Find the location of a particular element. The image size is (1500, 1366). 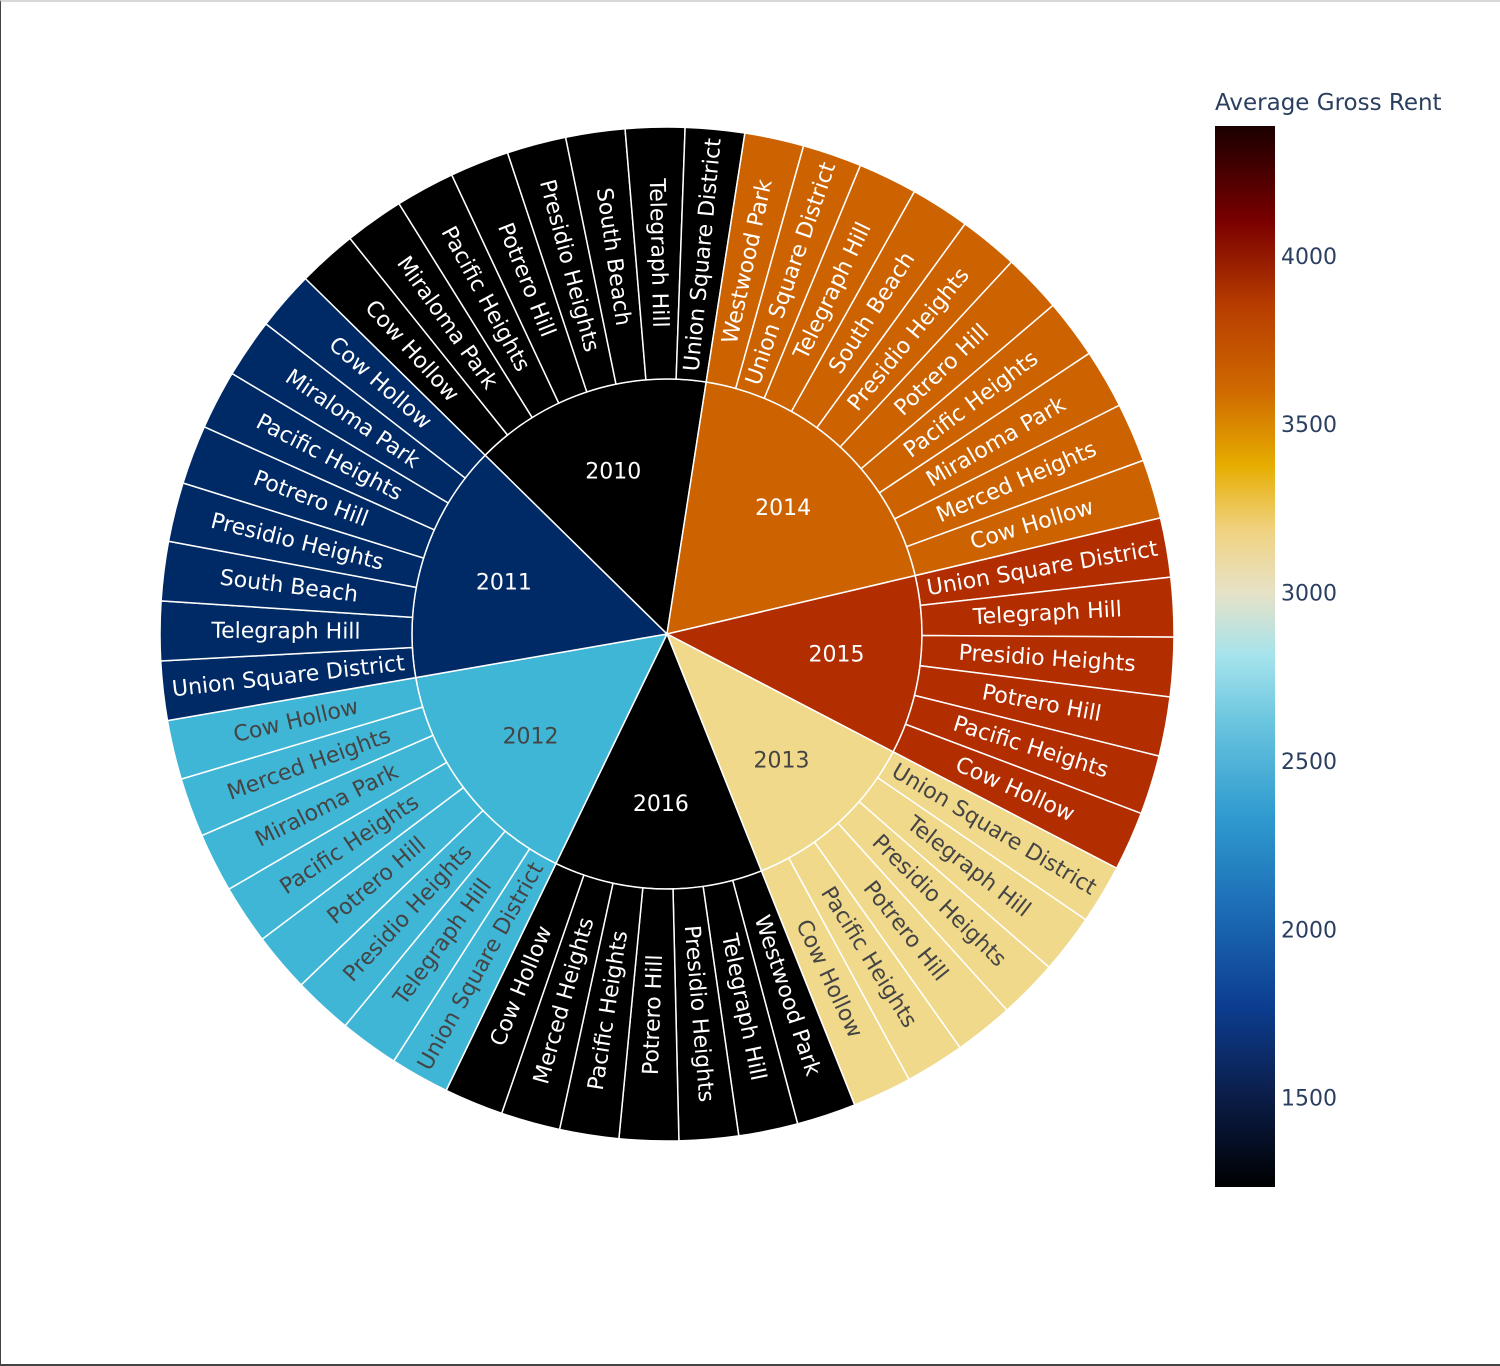

colorbar-tick-2500: 2500 is located at coordinates (1309, 762).